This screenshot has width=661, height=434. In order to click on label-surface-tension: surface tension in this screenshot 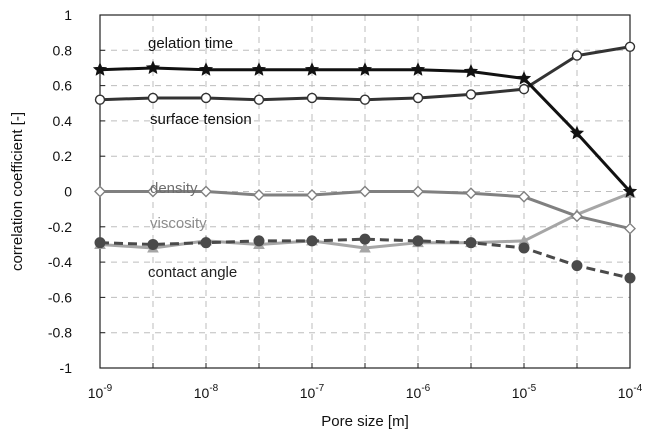, I will do `click(201, 119)`.